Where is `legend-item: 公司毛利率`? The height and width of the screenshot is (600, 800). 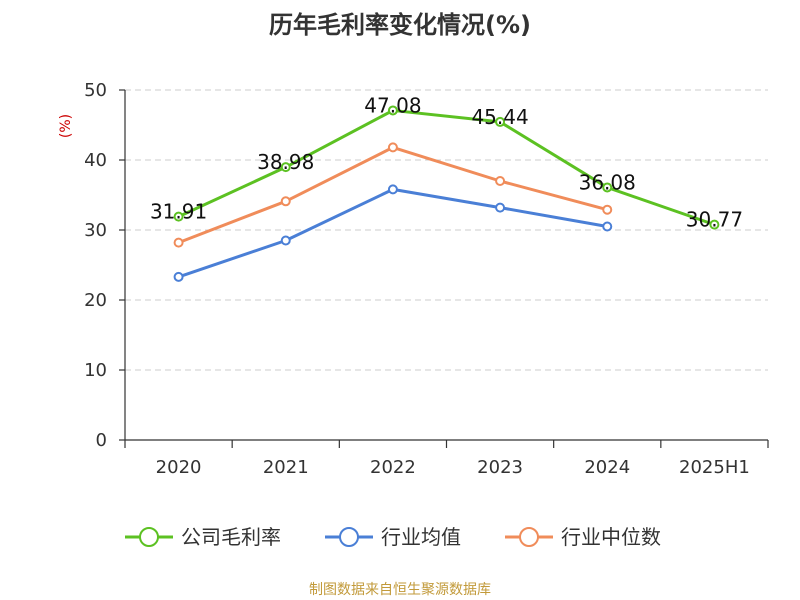
legend-item: 公司毛利率 is located at coordinates (203, 537).